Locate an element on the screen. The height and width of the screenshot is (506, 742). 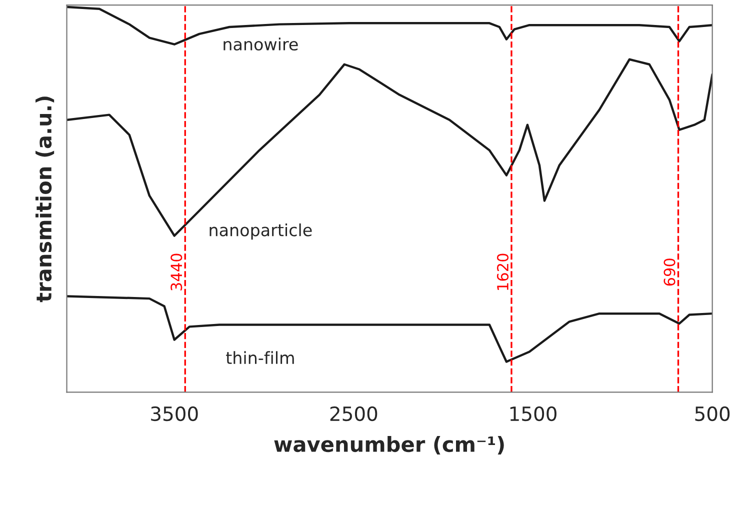
ref-line-label: 3440 is located at coordinates (176, 272).